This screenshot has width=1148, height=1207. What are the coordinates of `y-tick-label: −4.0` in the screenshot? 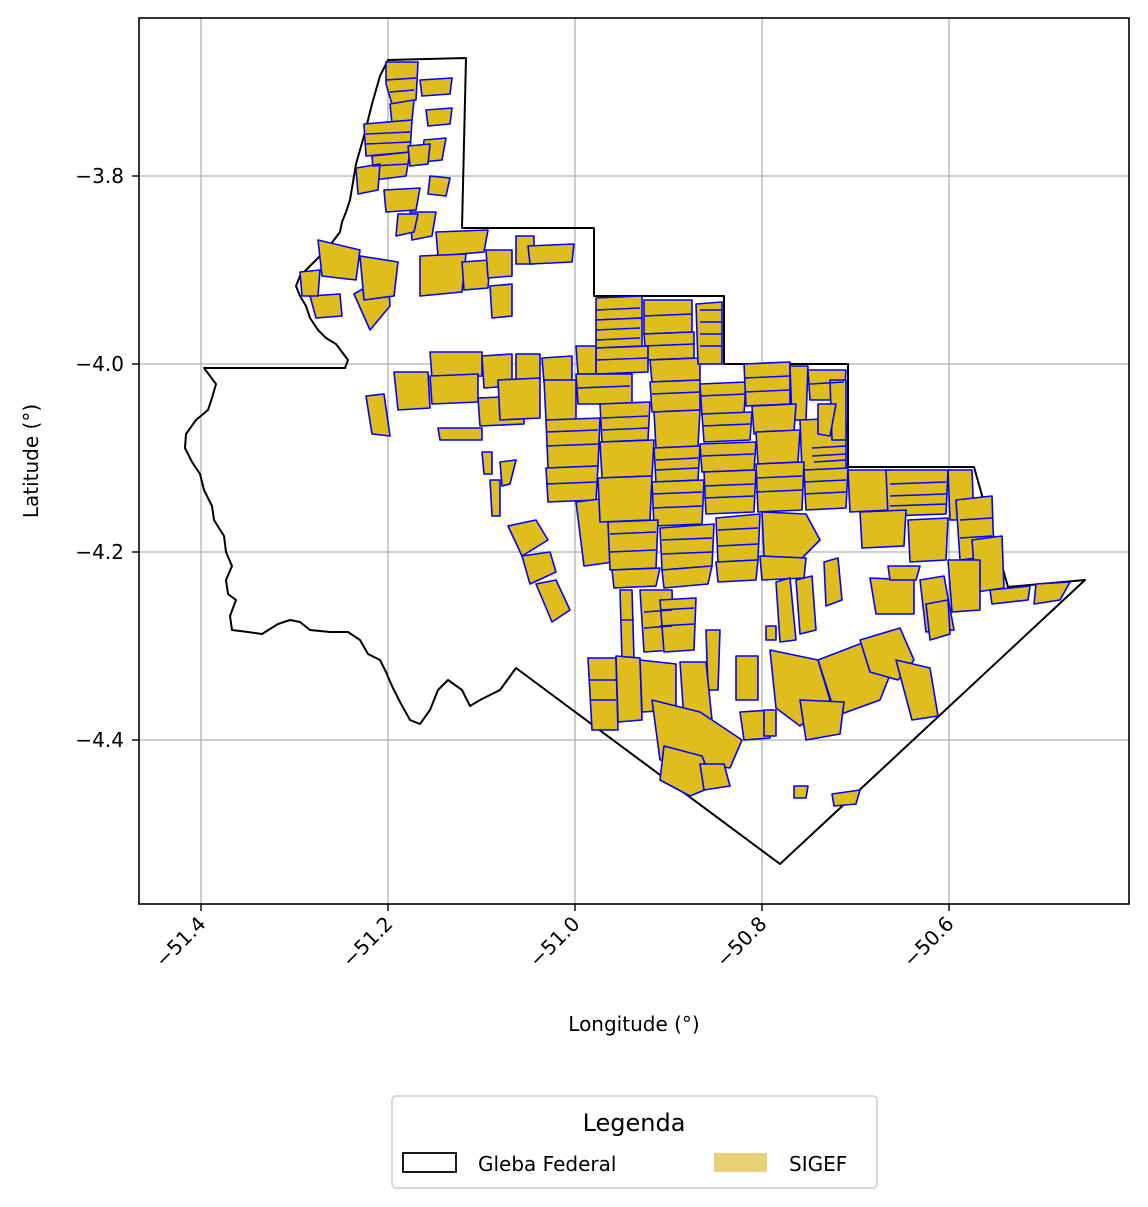 It's located at (99, 364).